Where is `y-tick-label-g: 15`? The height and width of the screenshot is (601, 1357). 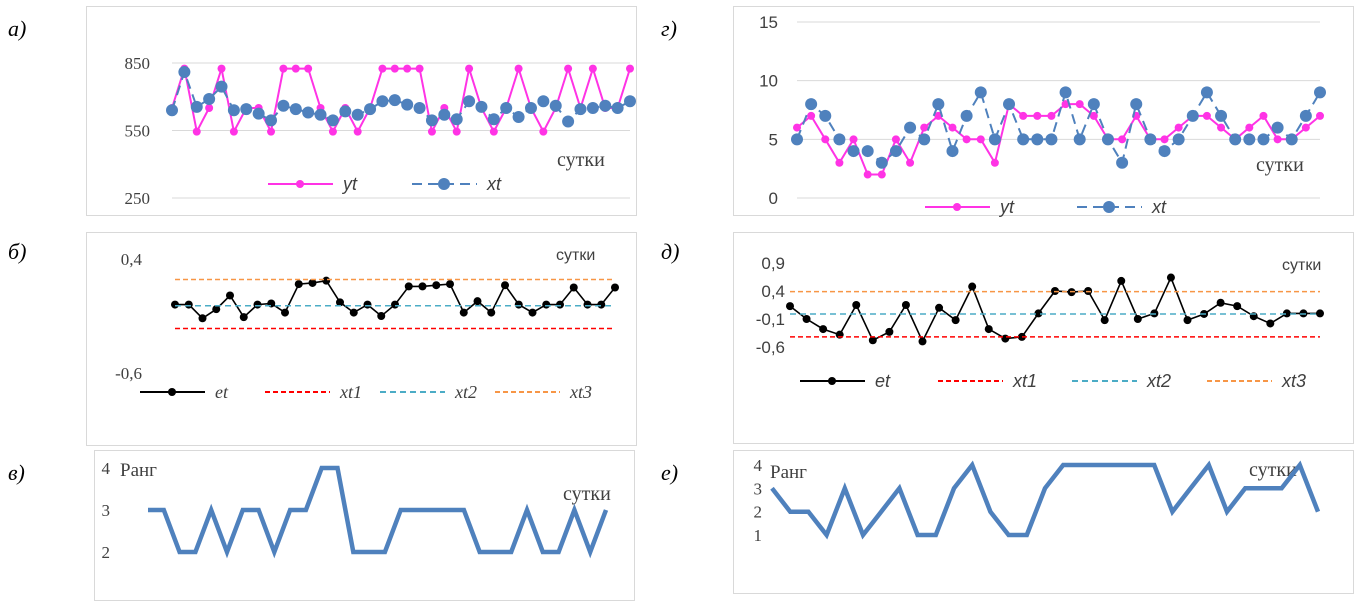 y-tick-label-g: 15 is located at coordinates (768, 22).